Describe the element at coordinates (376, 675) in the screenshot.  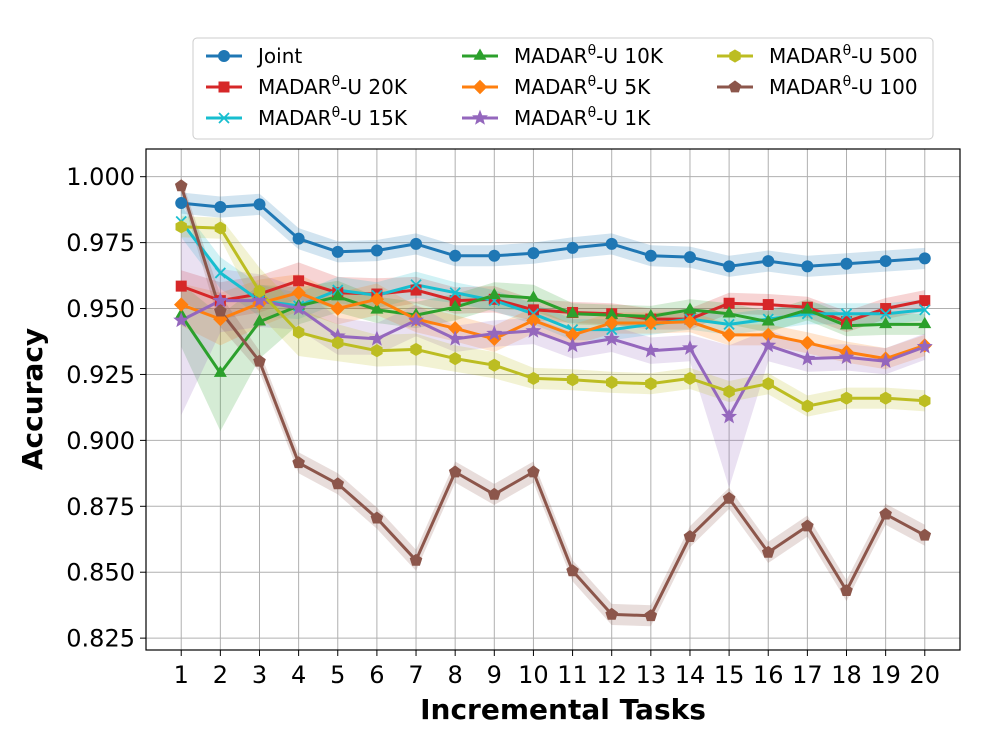
I see `x-tick-label: 6` at that location.